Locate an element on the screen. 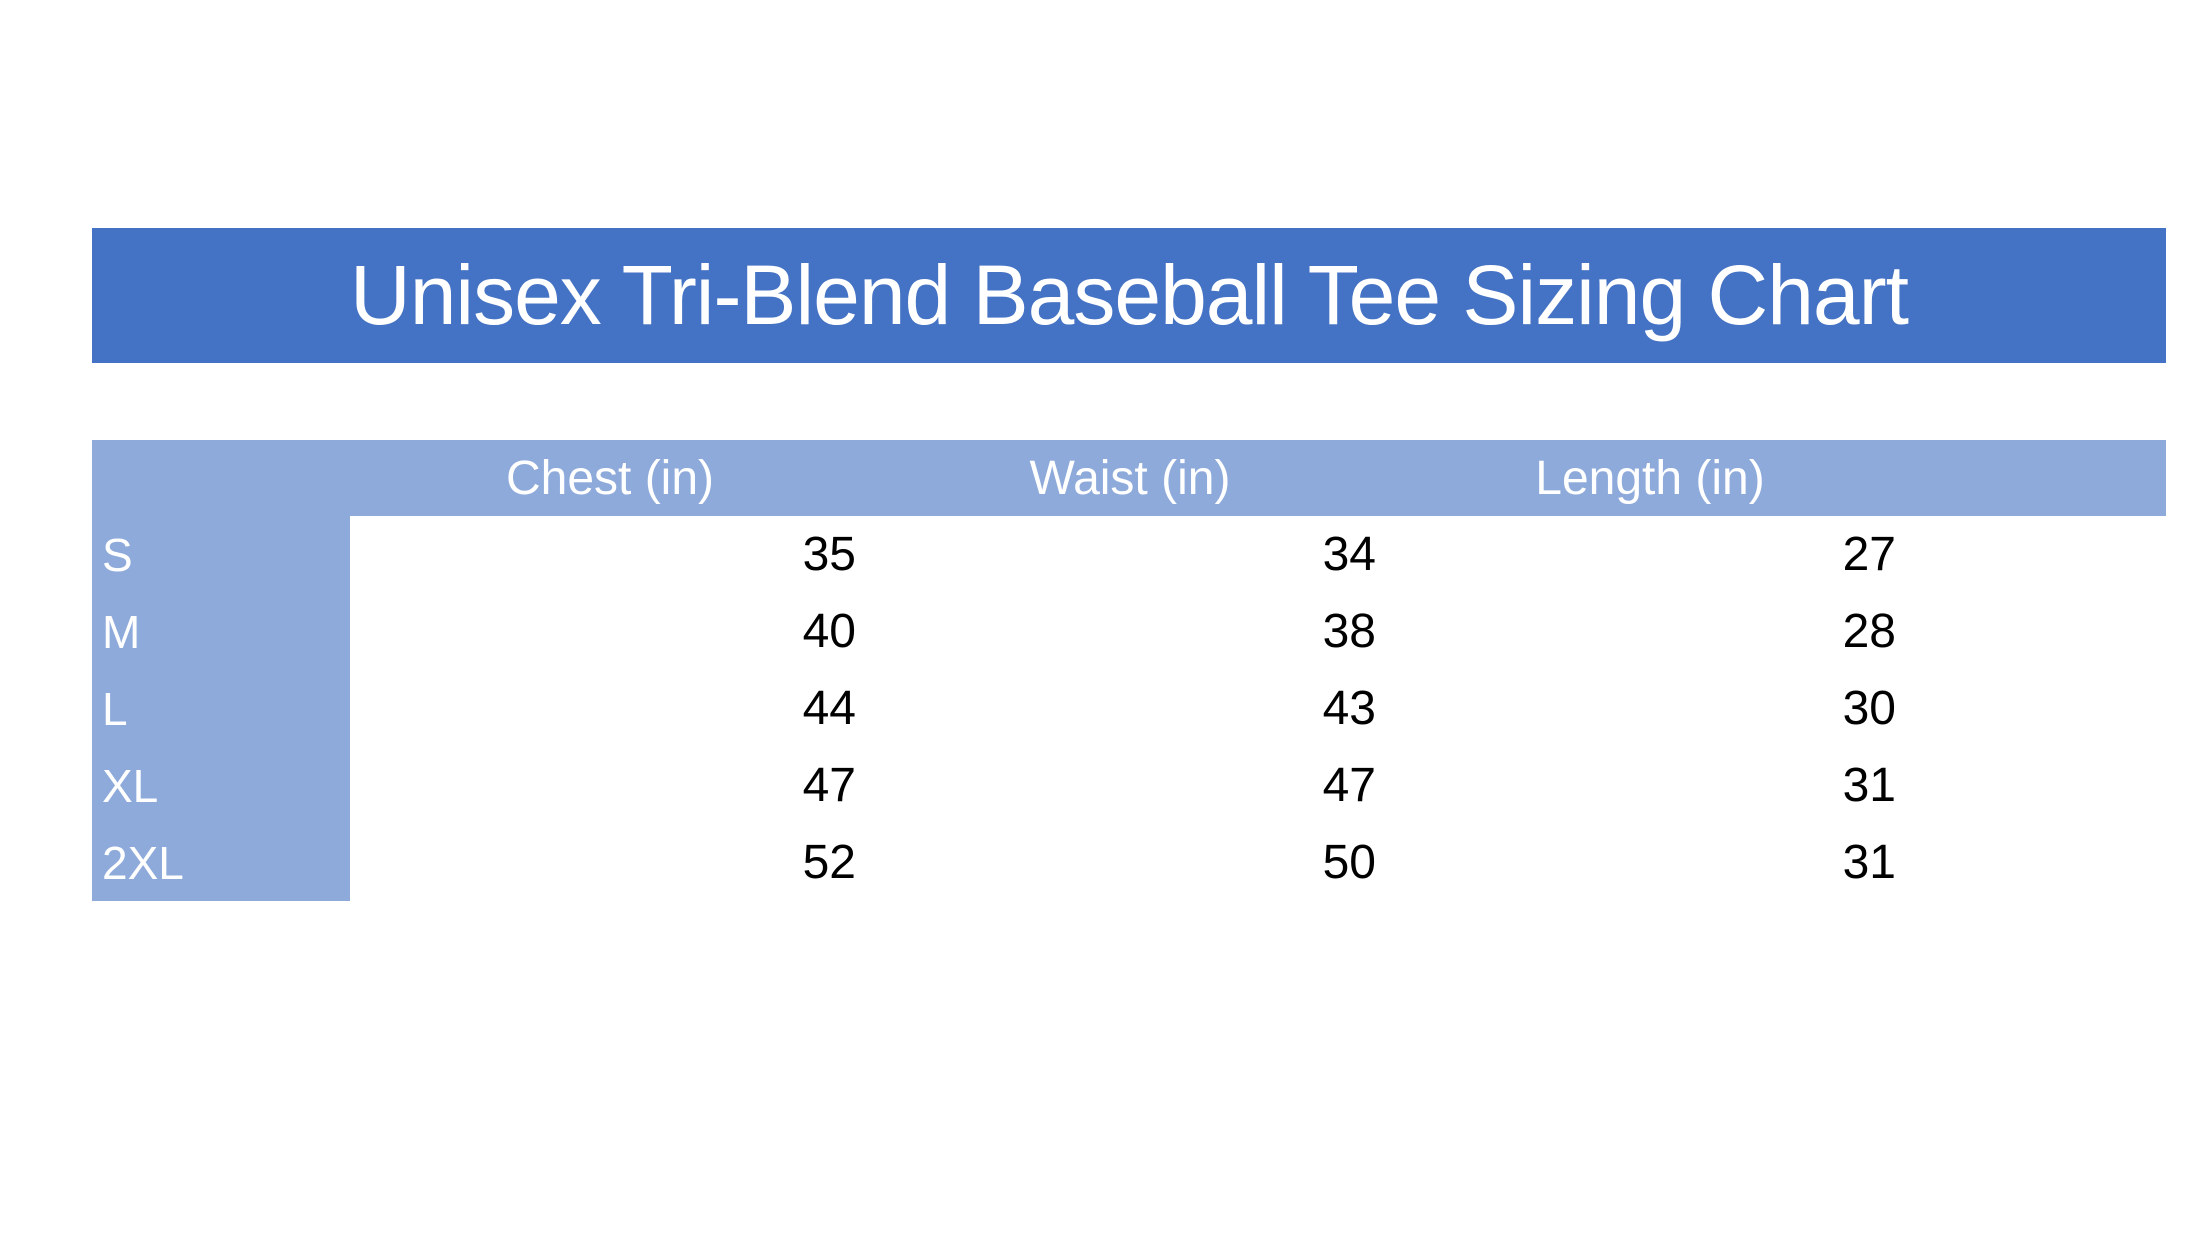  column-header-waist: Waist (in) is located at coordinates (1130, 478).